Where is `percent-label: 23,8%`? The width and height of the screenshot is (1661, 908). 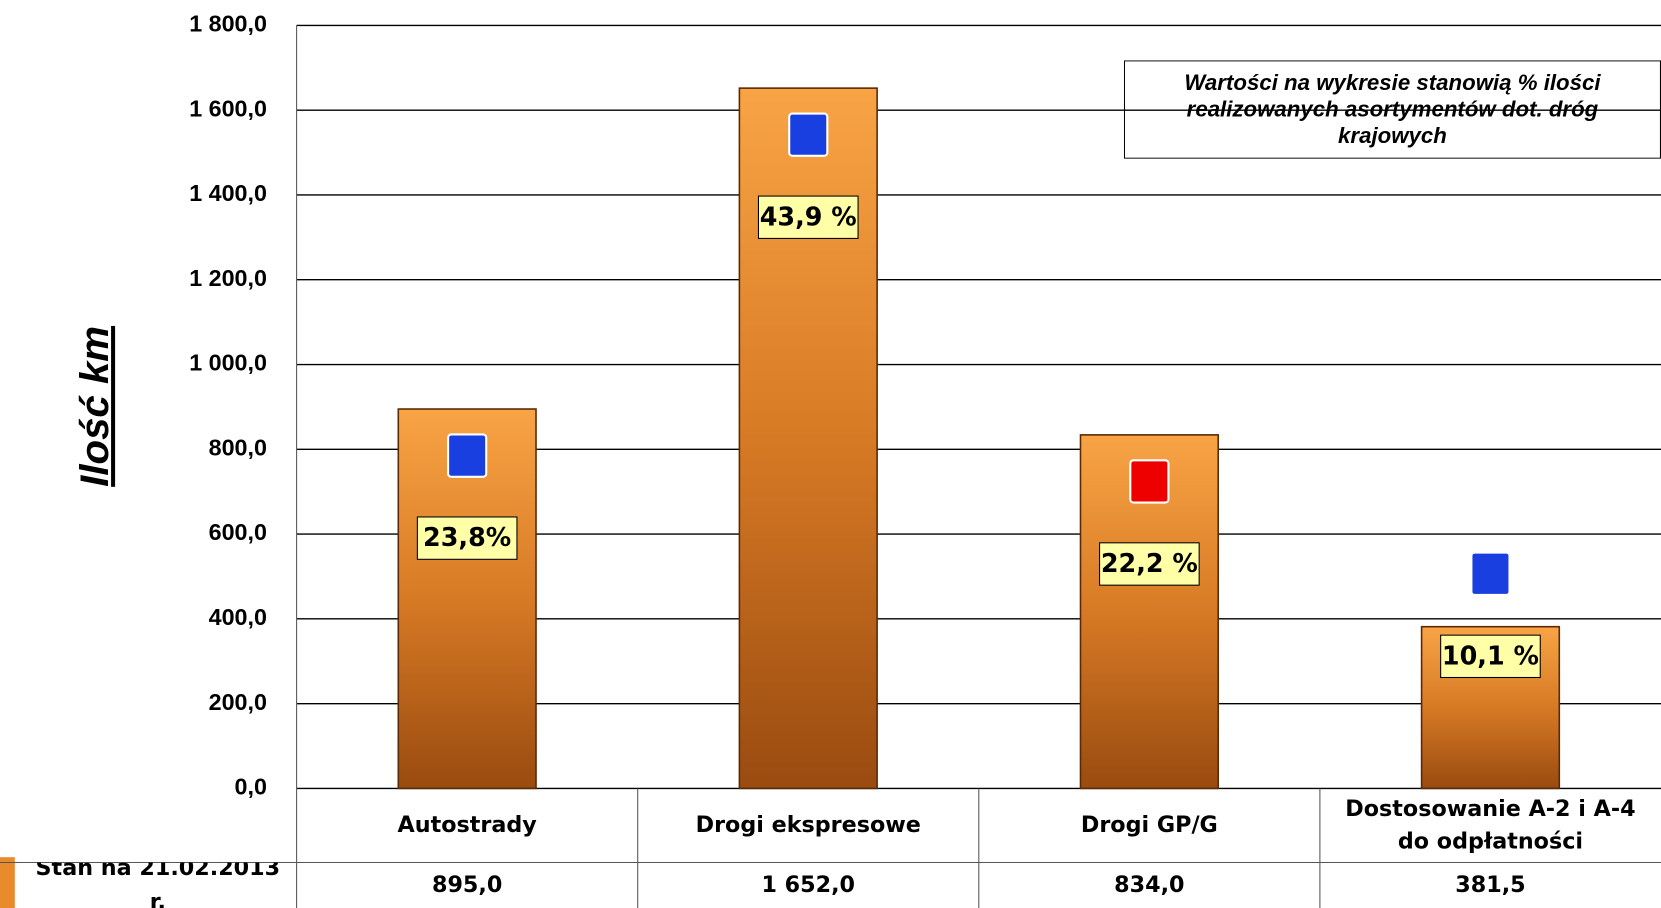 percent-label: 23,8% is located at coordinates (467, 537).